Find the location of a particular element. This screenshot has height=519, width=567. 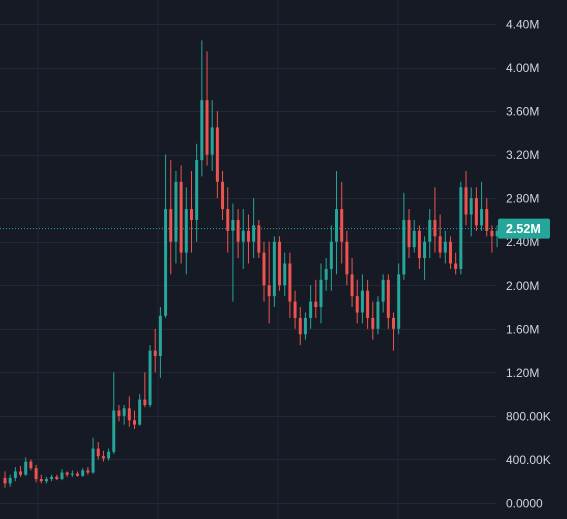

last-price-tag-box is located at coordinates (524, 228).